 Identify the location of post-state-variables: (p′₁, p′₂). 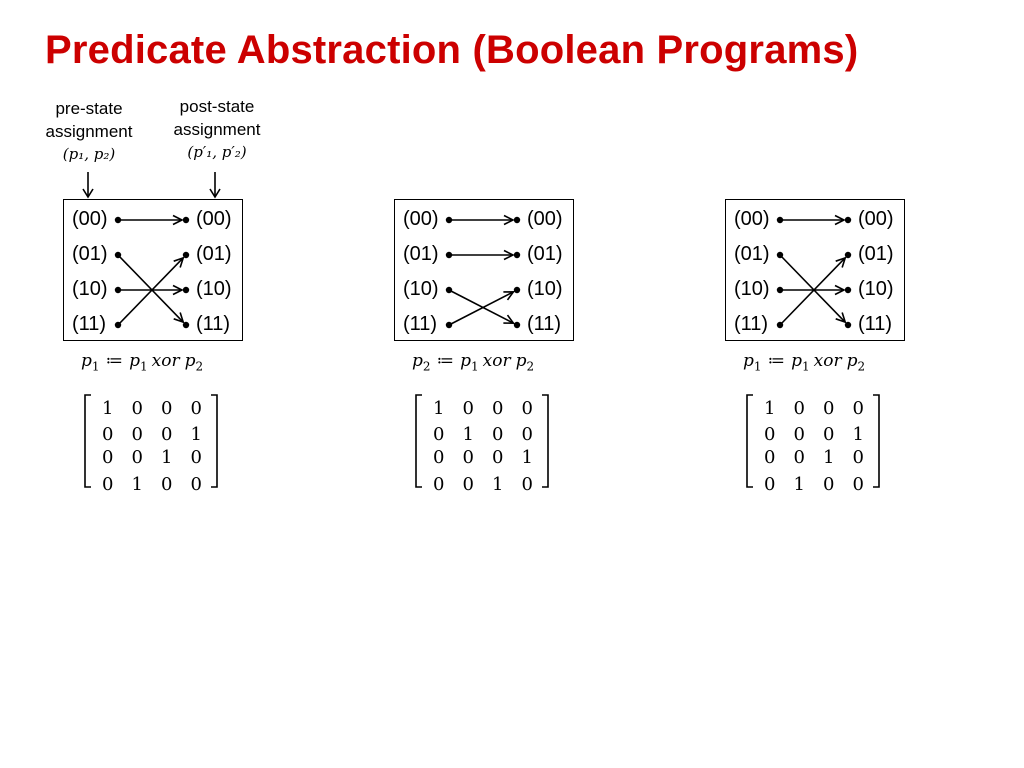
(217, 152).